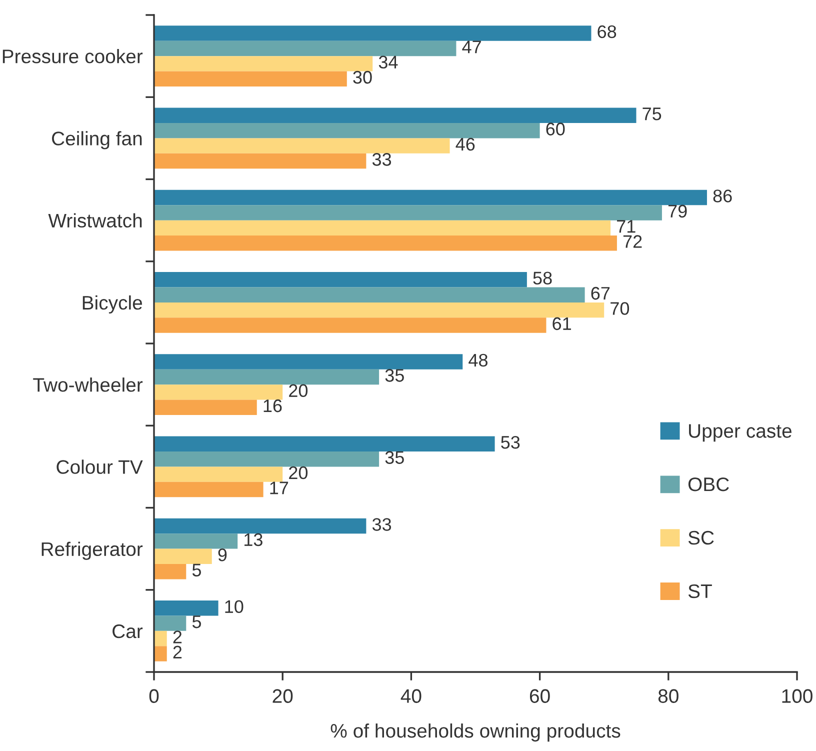 The width and height of the screenshot is (816, 751). Describe the element at coordinates (99, 467) in the screenshot. I see `y-tick-label: Colour TV` at that location.